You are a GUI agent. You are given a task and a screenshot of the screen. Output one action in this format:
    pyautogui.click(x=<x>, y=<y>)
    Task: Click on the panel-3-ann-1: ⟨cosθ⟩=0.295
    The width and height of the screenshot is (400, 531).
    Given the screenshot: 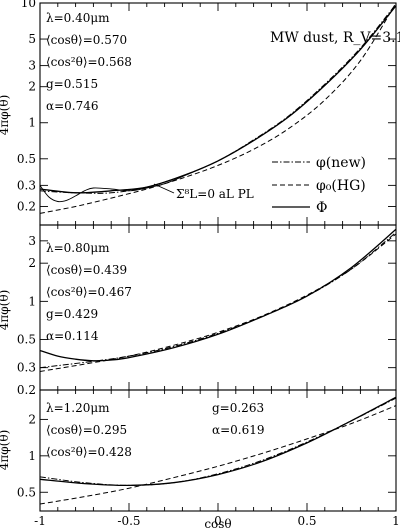 What is the action you would take?
    pyautogui.click(x=86, y=430)
    